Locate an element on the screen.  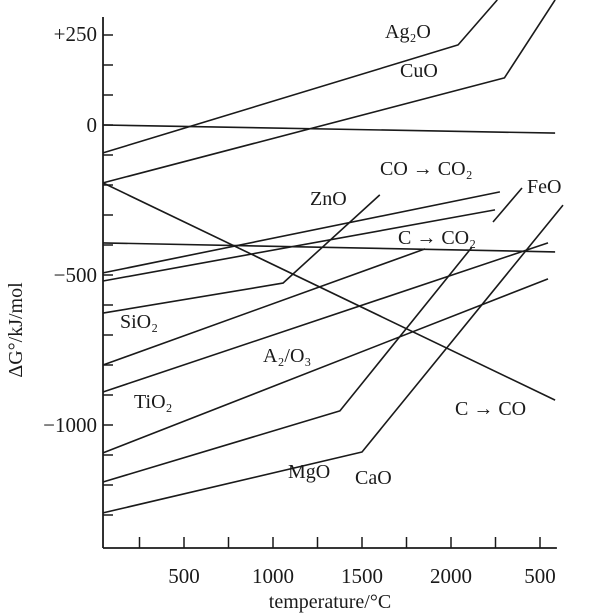
x-tick-label: 1000 is located at coordinates (273, 576).